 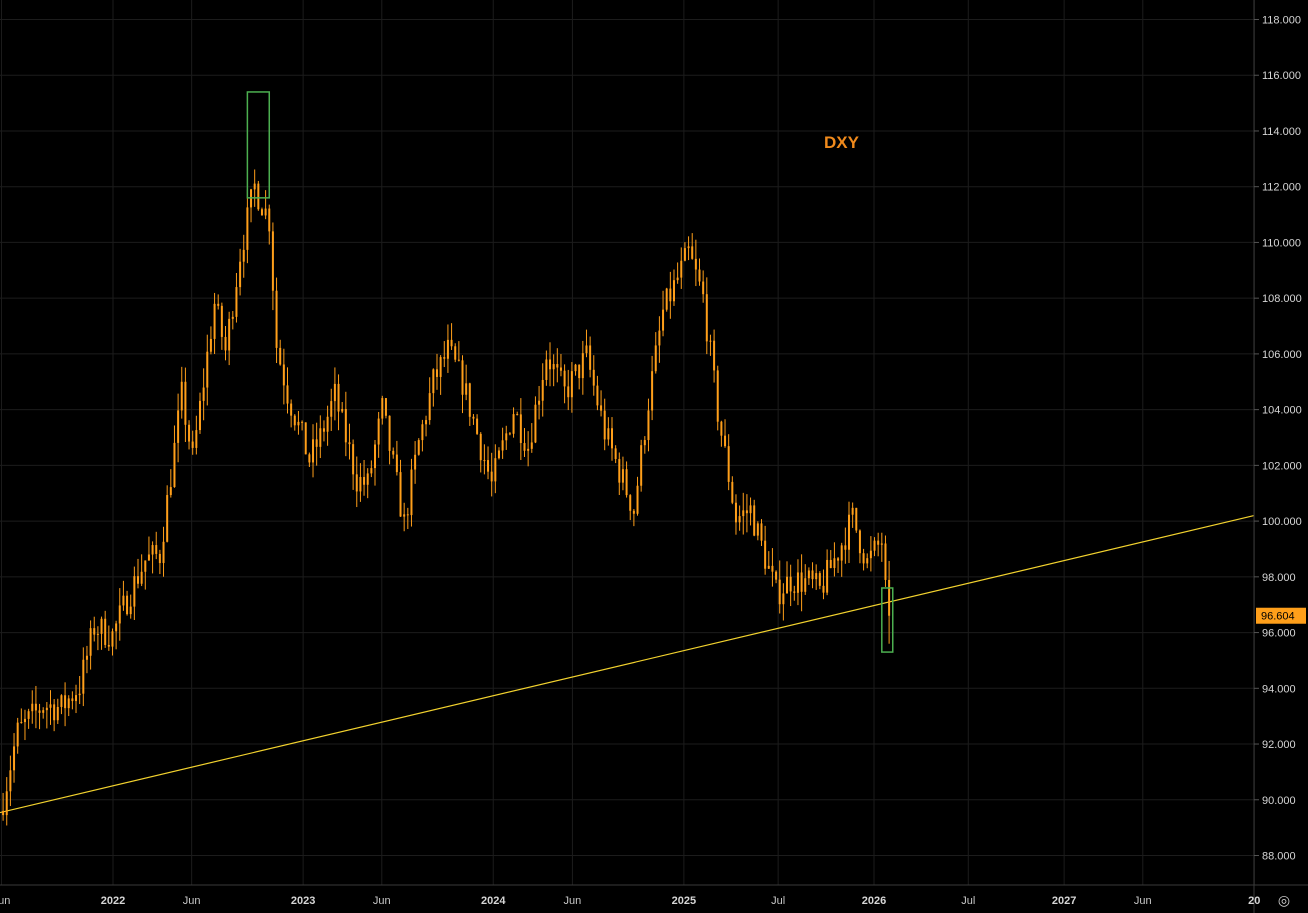 I want to click on y-tick-label: 94.000, so click(x=1279, y=689).